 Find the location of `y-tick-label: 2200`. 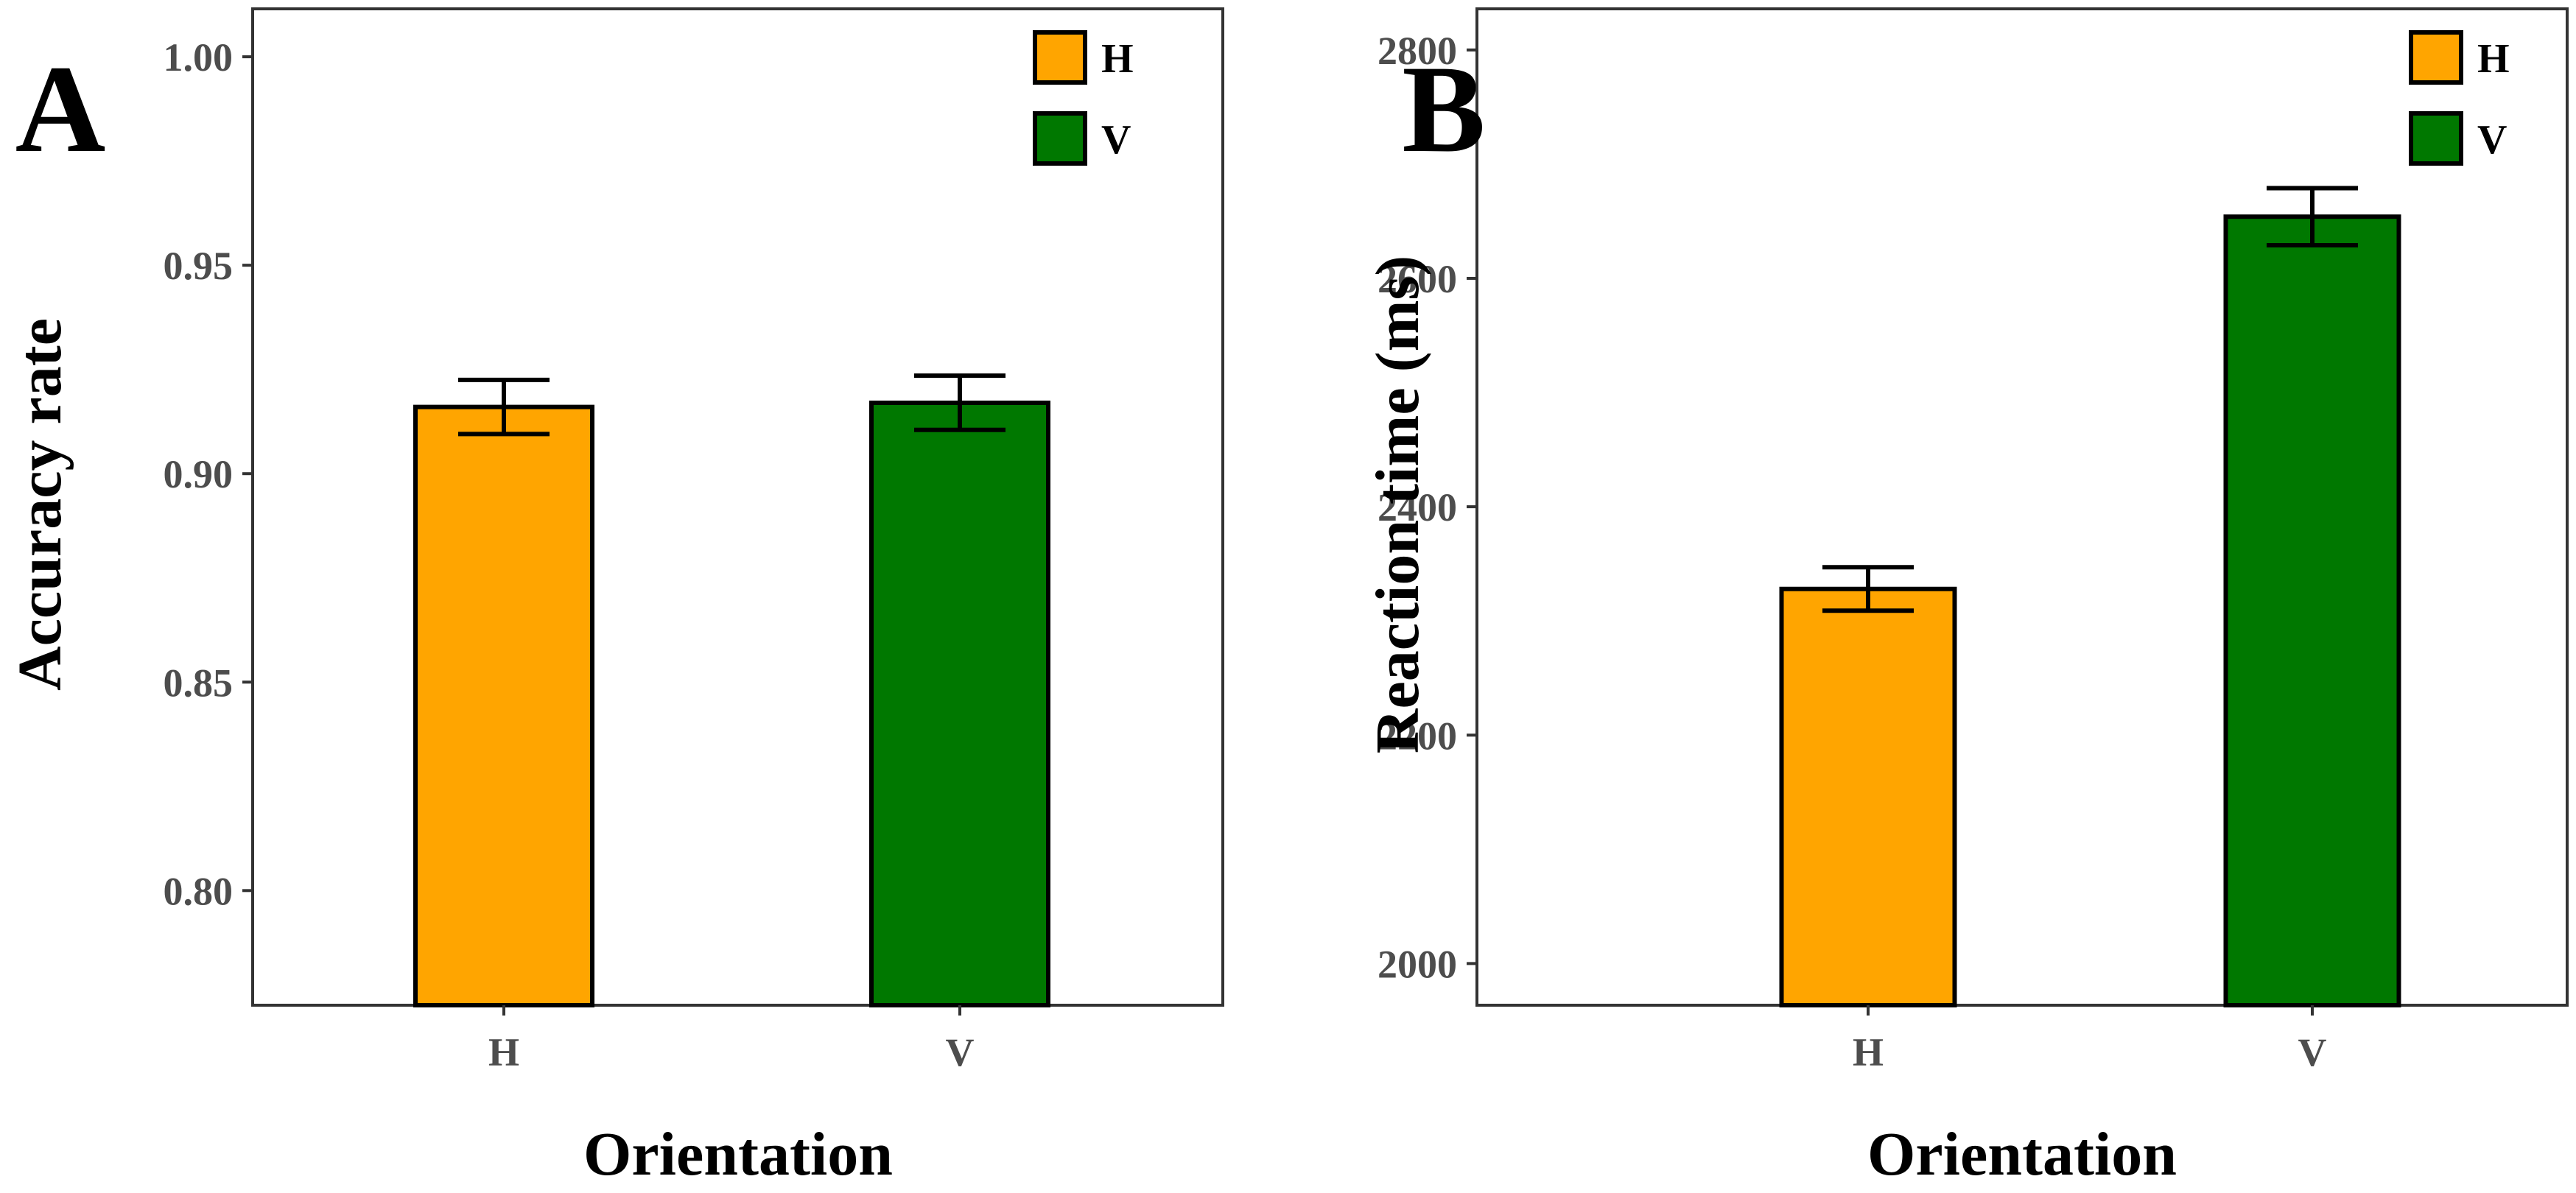

y-tick-label: 2200 is located at coordinates (1417, 736).